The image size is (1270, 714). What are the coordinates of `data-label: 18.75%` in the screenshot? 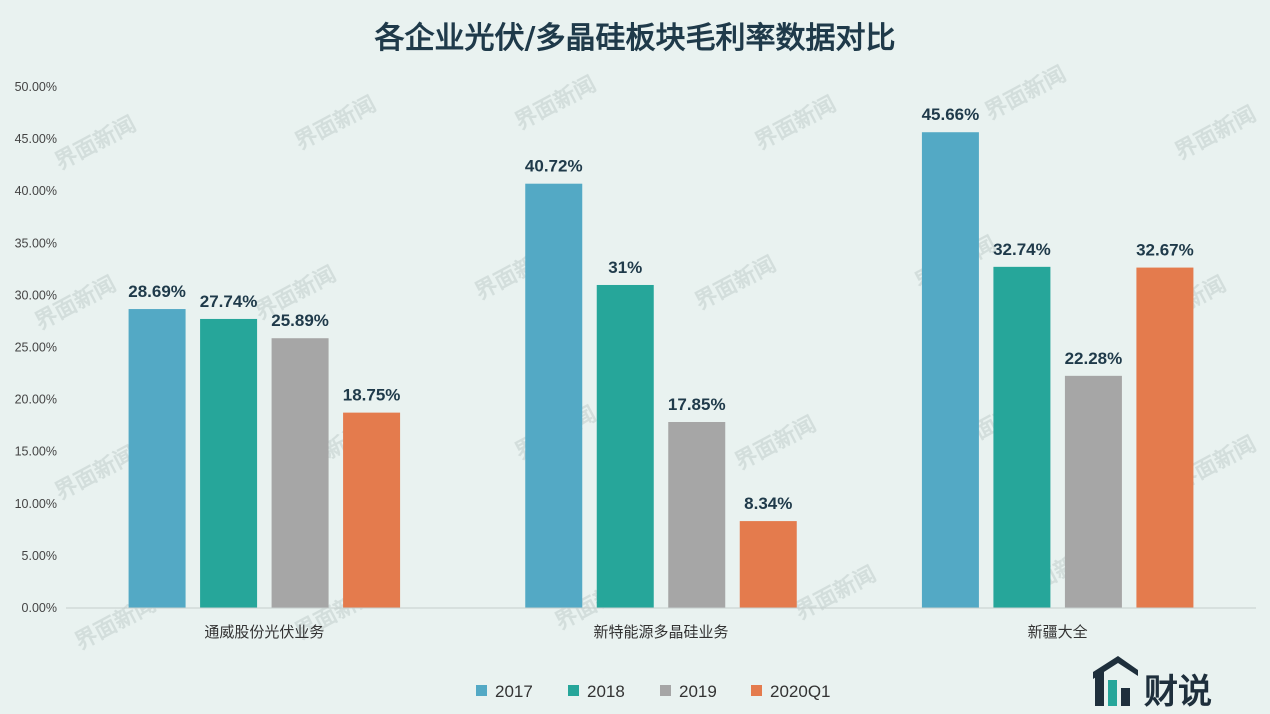 It's located at (372, 395).